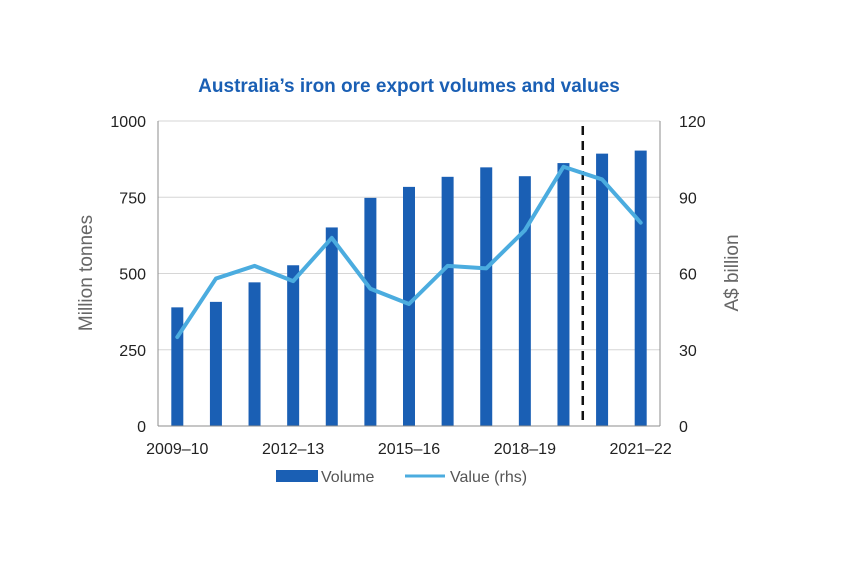 The height and width of the screenshot is (575, 862). What do you see at coordinates (683, 427) in the screenshot?
I see `y2-tick-label: 0` at bounding box center [683, 427].